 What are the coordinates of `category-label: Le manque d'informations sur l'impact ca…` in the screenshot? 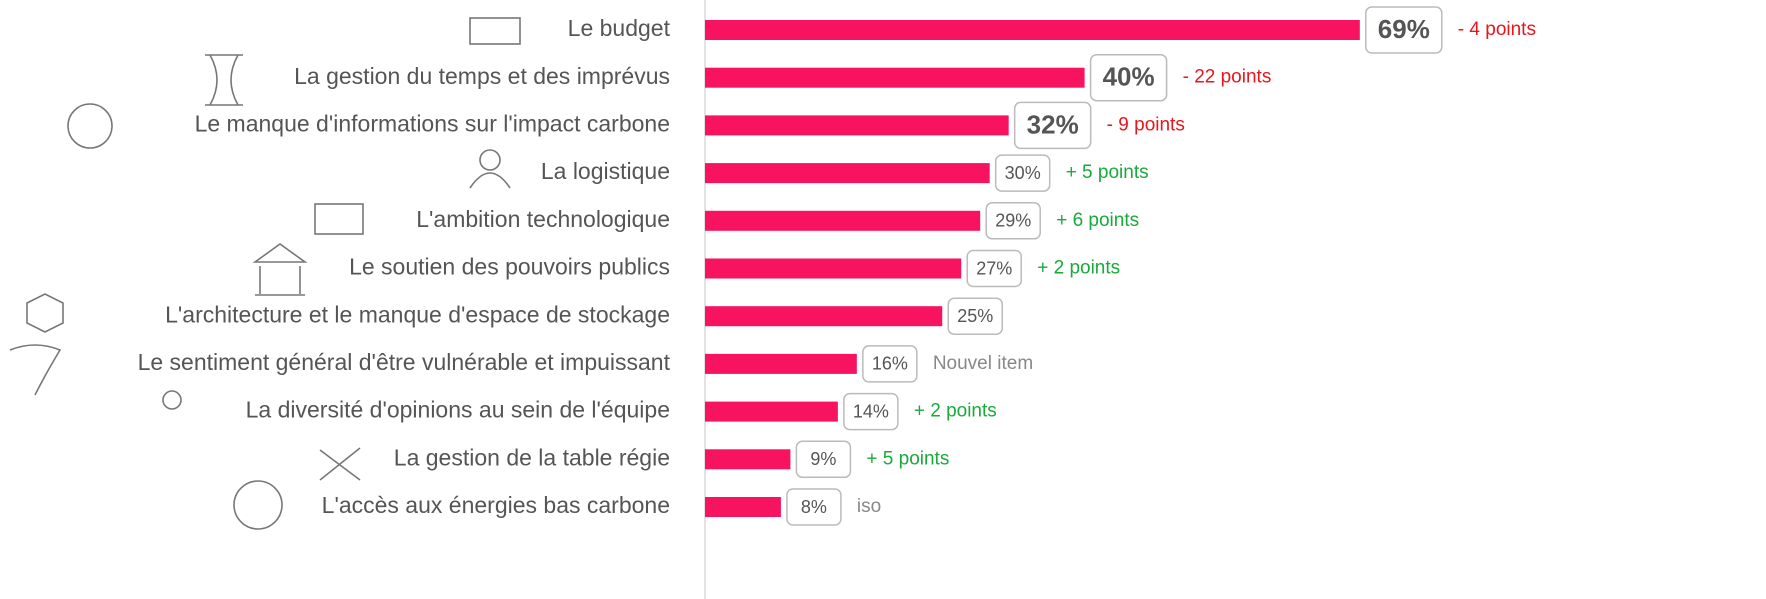 It's located at (432, 123).